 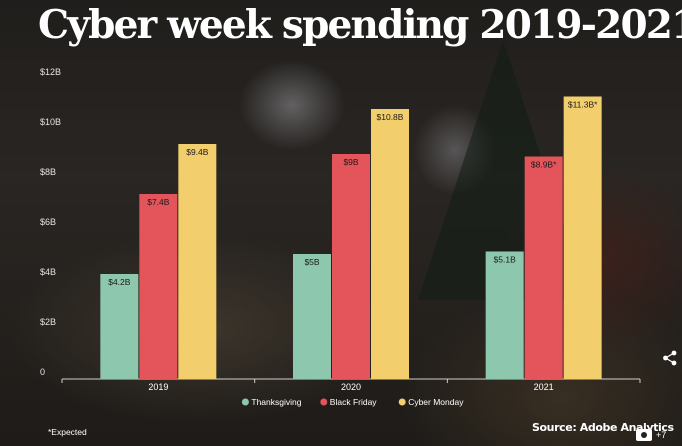 What do you see at coordinates (48, 272) in the screenshot?
I see `y-tick-label: $4B` at bounding box center [48, 272].